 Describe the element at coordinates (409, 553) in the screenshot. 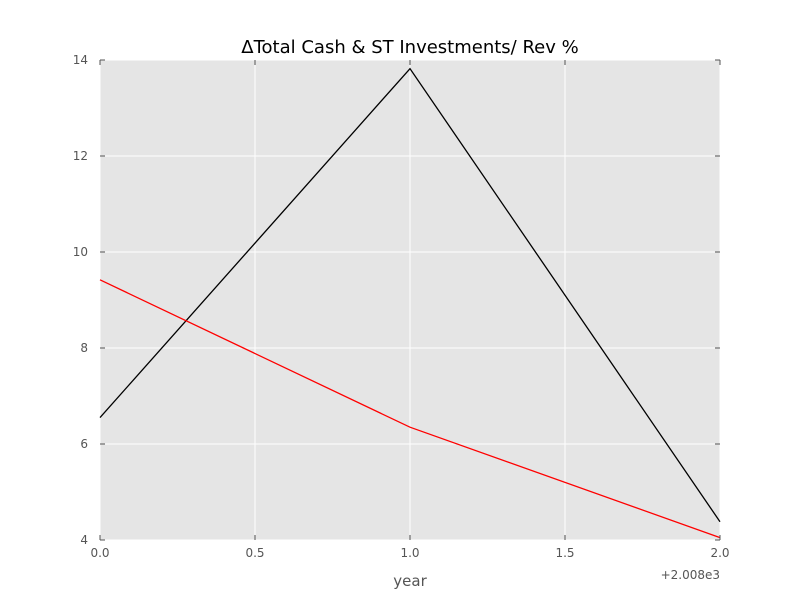

I see `x-tick-label: 1.0` at that location.